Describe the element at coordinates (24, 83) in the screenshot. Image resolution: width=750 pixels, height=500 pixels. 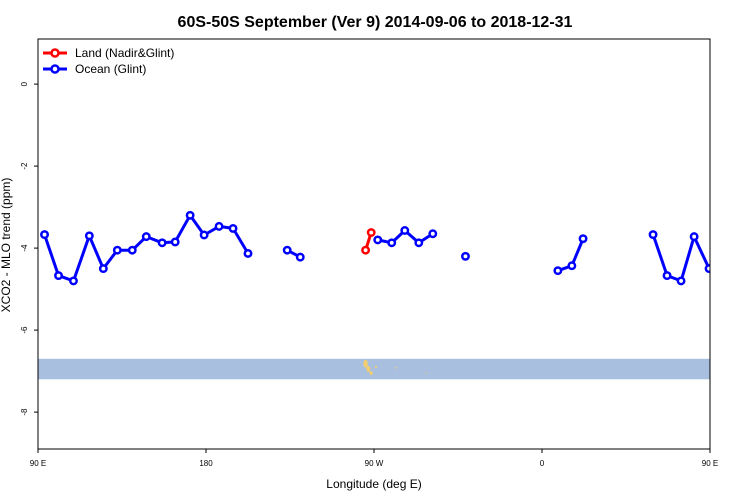
I see `y-tick-label: 0` at that location.